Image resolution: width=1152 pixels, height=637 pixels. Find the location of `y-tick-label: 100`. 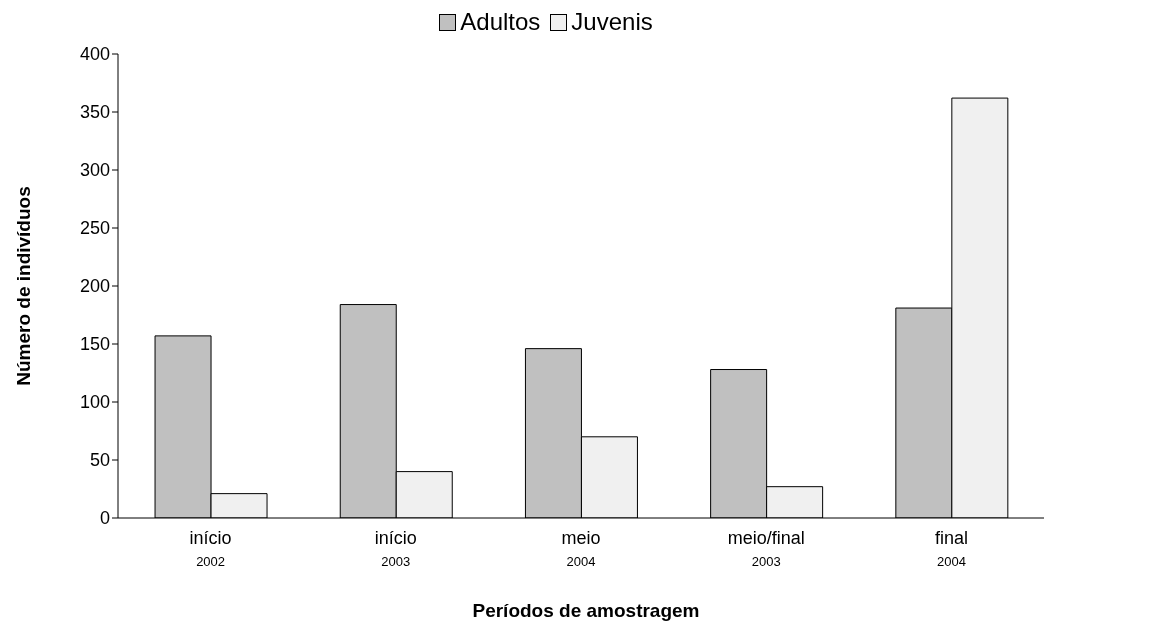

y-tick-label: 100 is located at coordinates (94, 402).